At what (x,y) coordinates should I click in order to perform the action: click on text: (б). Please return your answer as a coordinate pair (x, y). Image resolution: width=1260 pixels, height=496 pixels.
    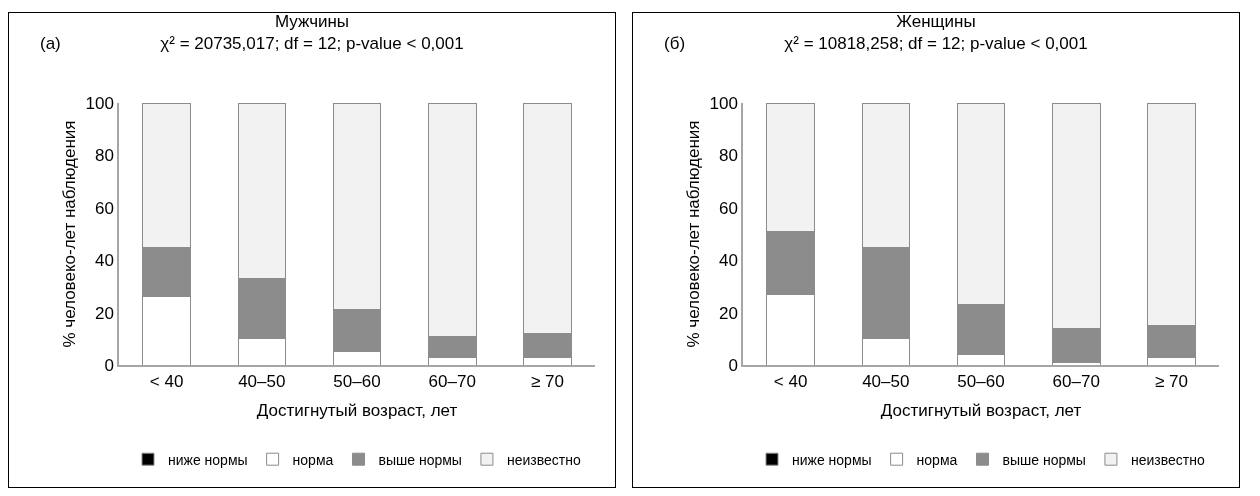
    Looking at the image, I should click on (675, 43).